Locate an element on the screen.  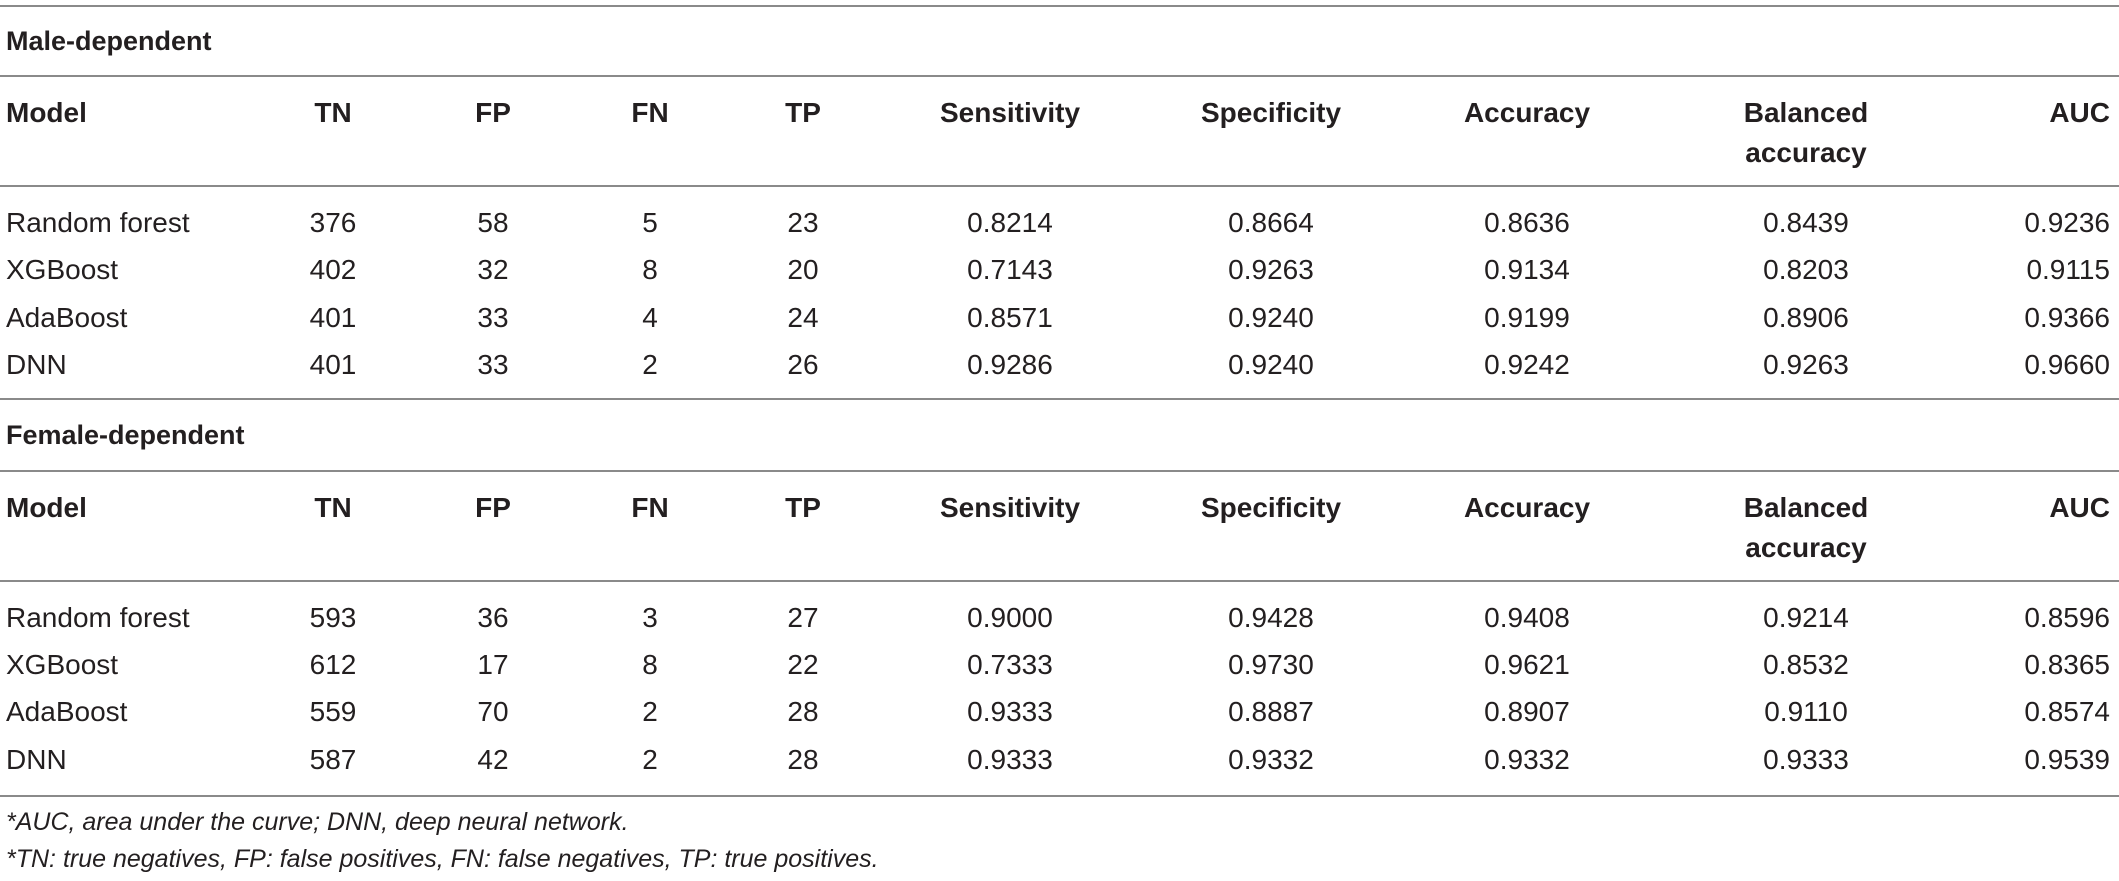
cell-auc: 0.9660 is located at coordinates (2067, 364).